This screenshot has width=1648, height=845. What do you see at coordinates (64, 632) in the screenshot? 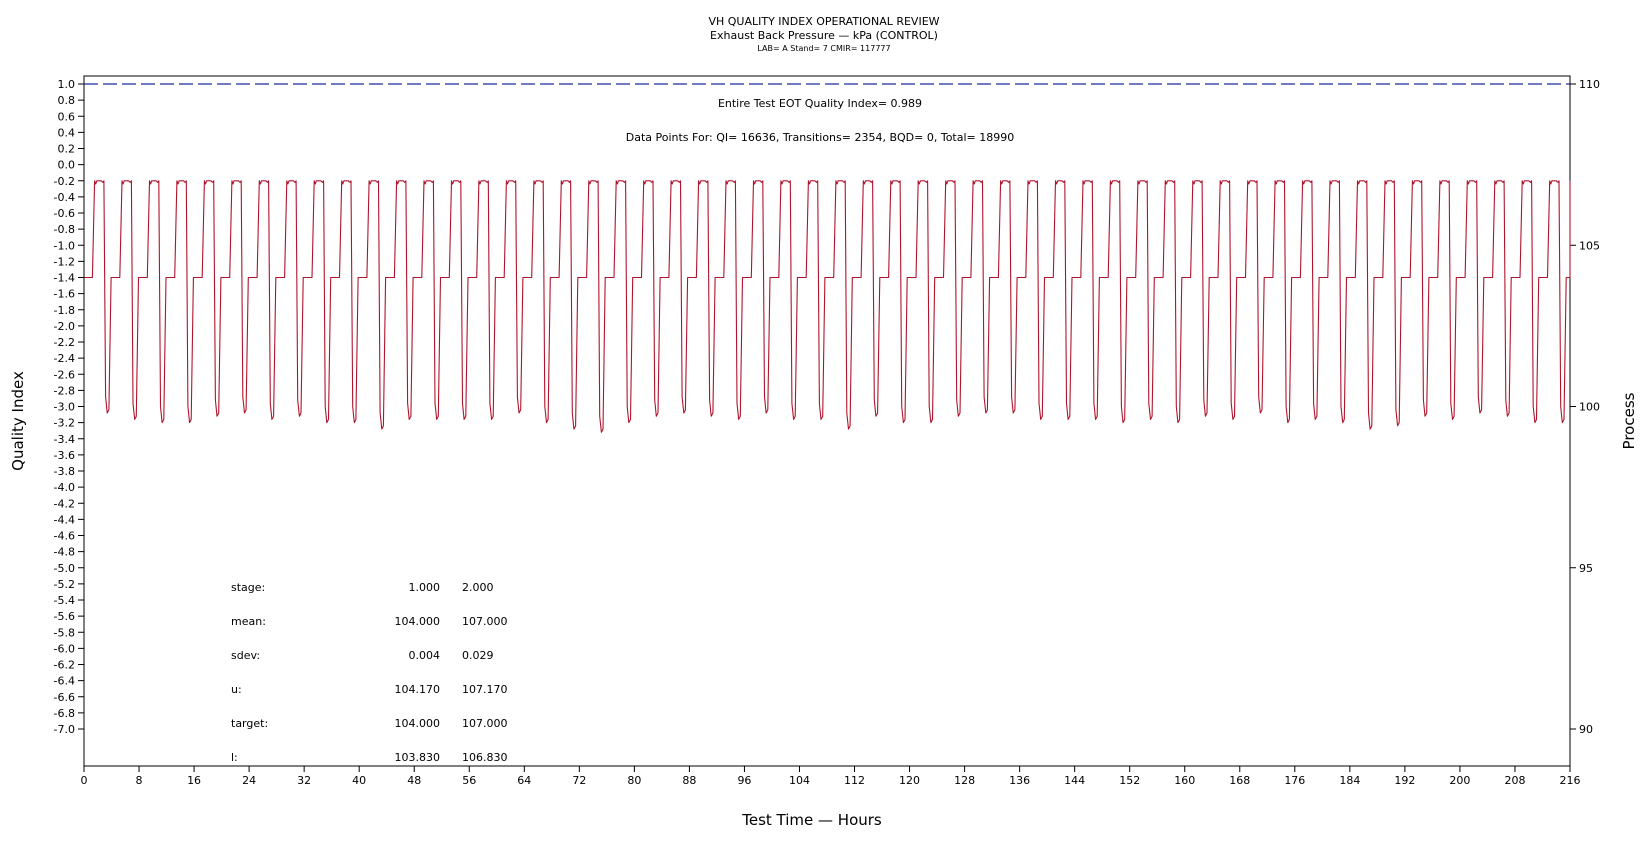
I see `y-left-tick-label: -5.8` at bounding box center [64, 632].